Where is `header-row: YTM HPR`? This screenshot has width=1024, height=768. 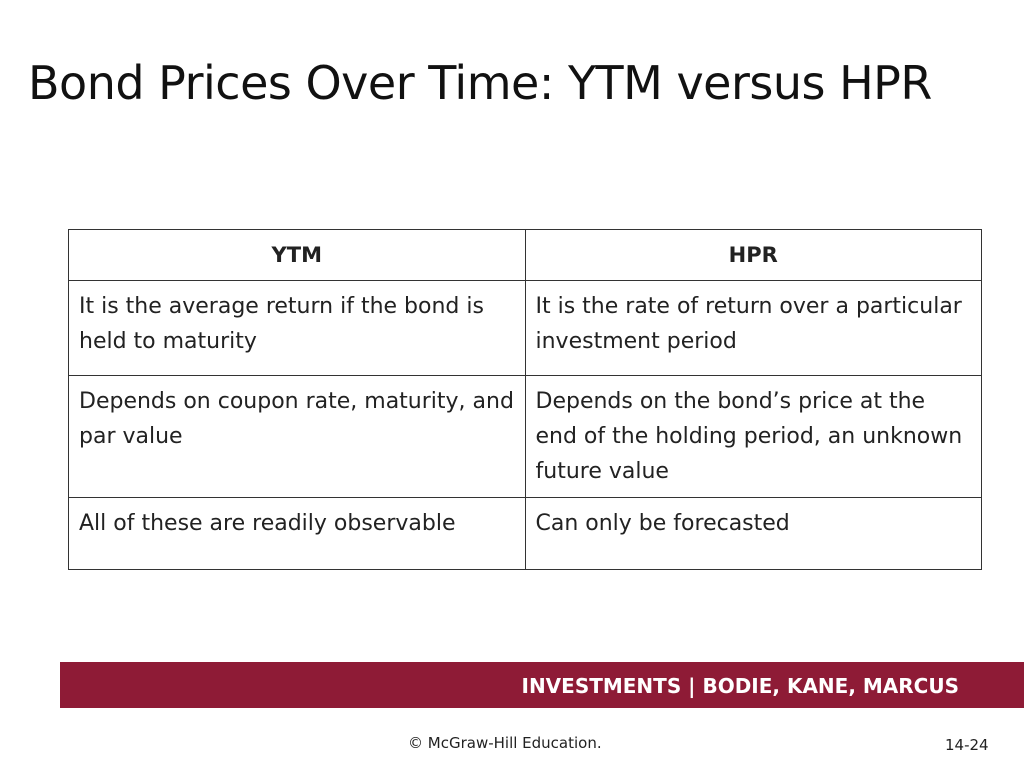
header-row: YTM HPR is located at coordinates (525, 255).